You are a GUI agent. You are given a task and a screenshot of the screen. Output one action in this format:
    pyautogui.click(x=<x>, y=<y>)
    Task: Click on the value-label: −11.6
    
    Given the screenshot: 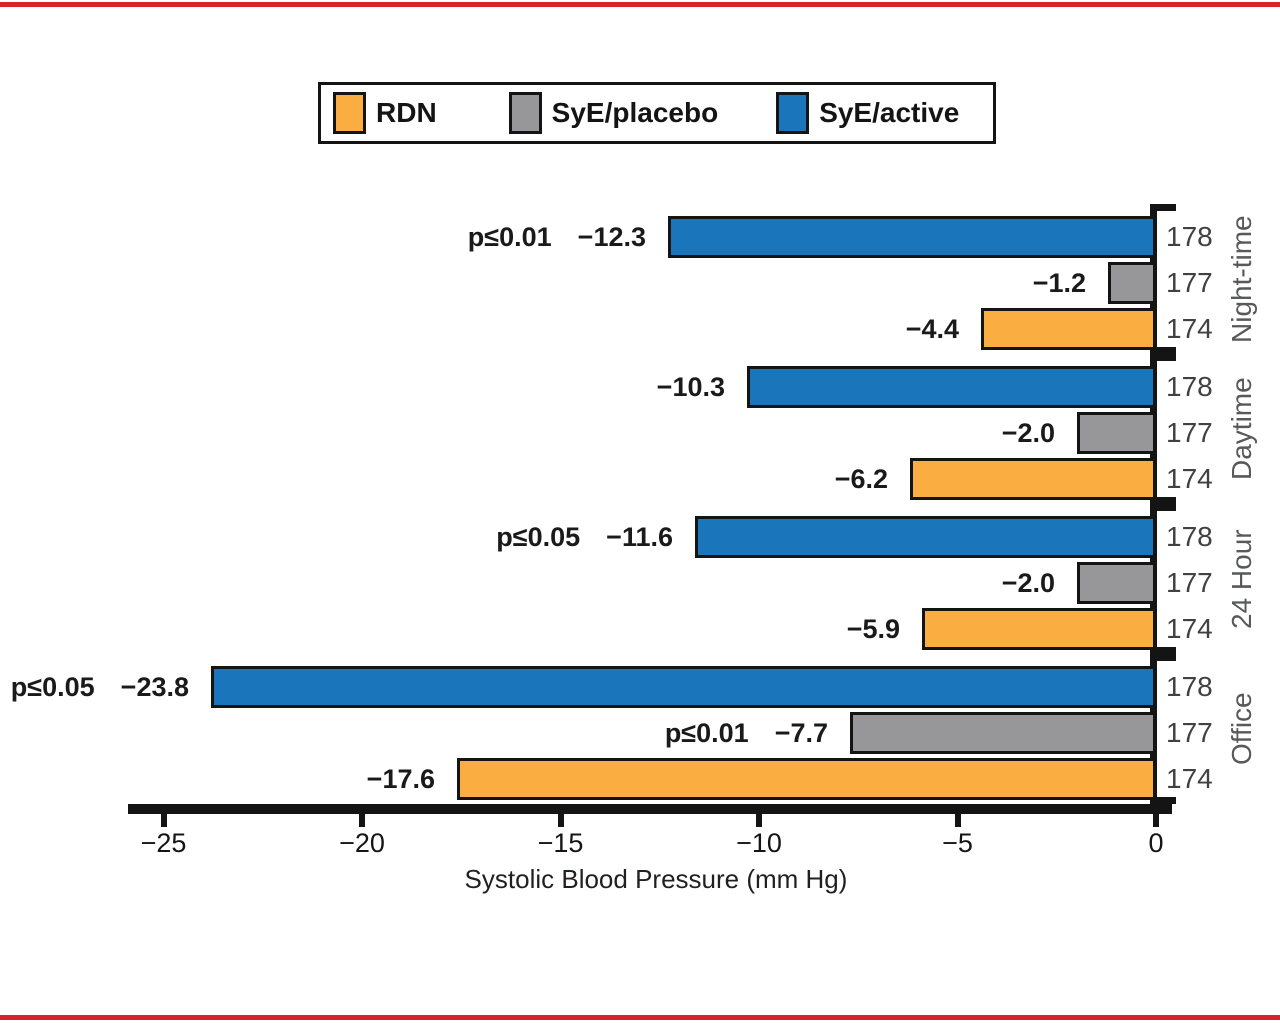 What is the action you would take?
    pyautogui.click(x=639, y=536)
    